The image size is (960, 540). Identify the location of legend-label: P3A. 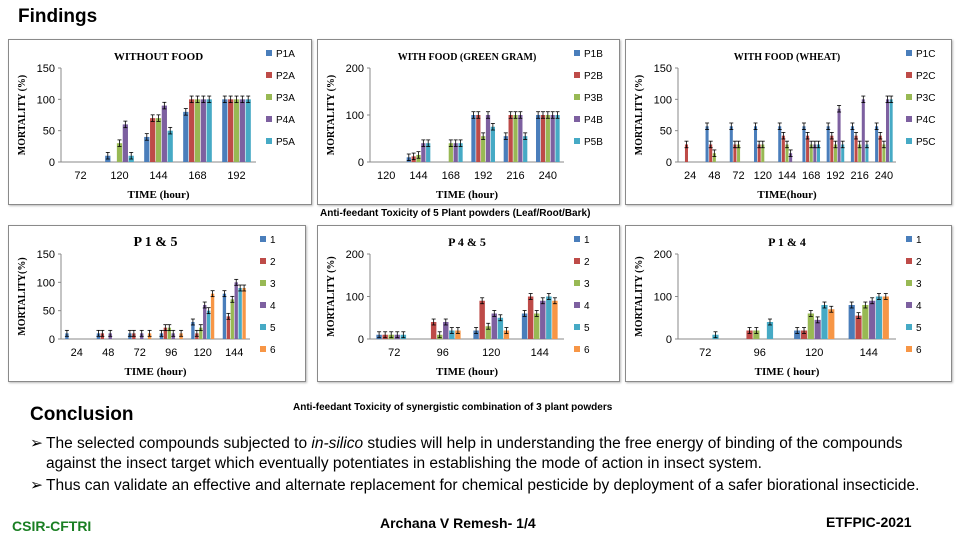
(285, 98).